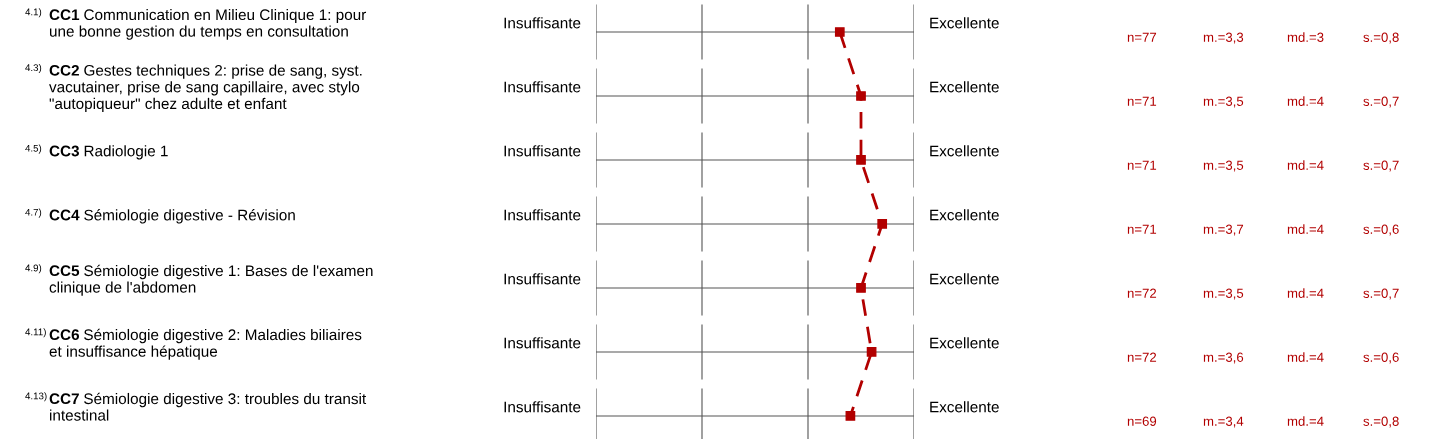  I want to click on y-tick-label: 4.1) CC1 Communication en Milieu Clinique 1: pour une bonne gestion du temps en consultation, so click(196, 24).